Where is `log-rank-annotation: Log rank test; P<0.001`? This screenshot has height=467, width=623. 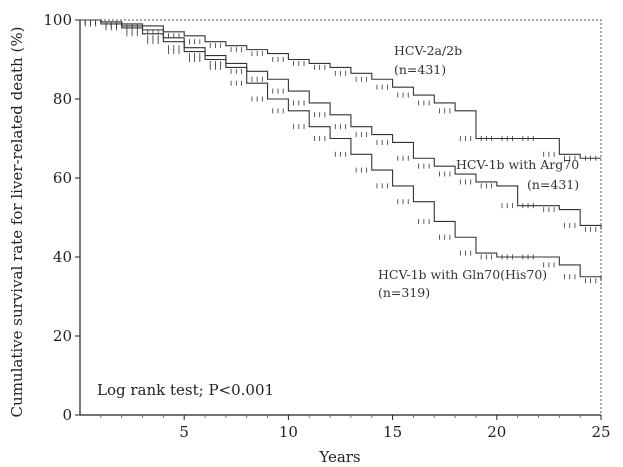 log-rank-annotation: Log rank test; P<0.001 is located at coordinates (185, 390).